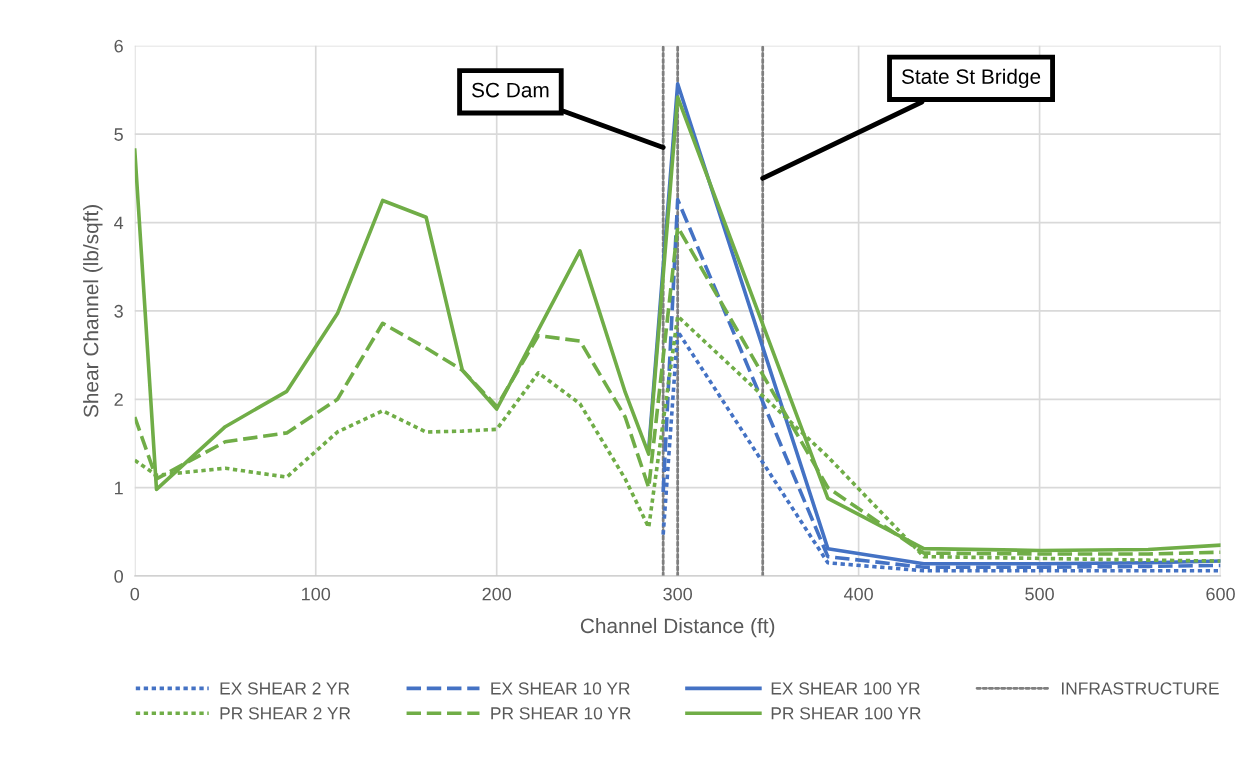 Image resolution: width=1248 pixels, height=763 pixels. What do you see at coordinates (1140, 688) in the screenshot?
I see `legend-label: INFRASTRUCTURE` at bounding box center [1140, 688].